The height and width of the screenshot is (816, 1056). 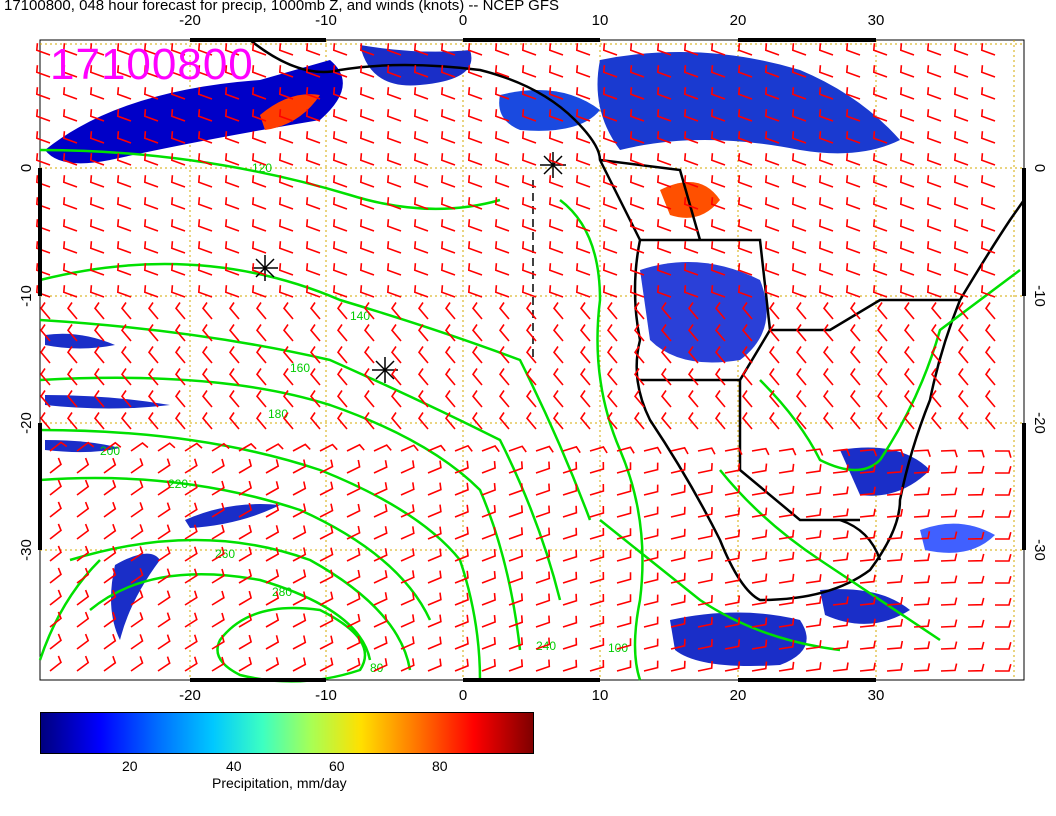 I want to click on contour-label: 80, so click(x=377, y=668).